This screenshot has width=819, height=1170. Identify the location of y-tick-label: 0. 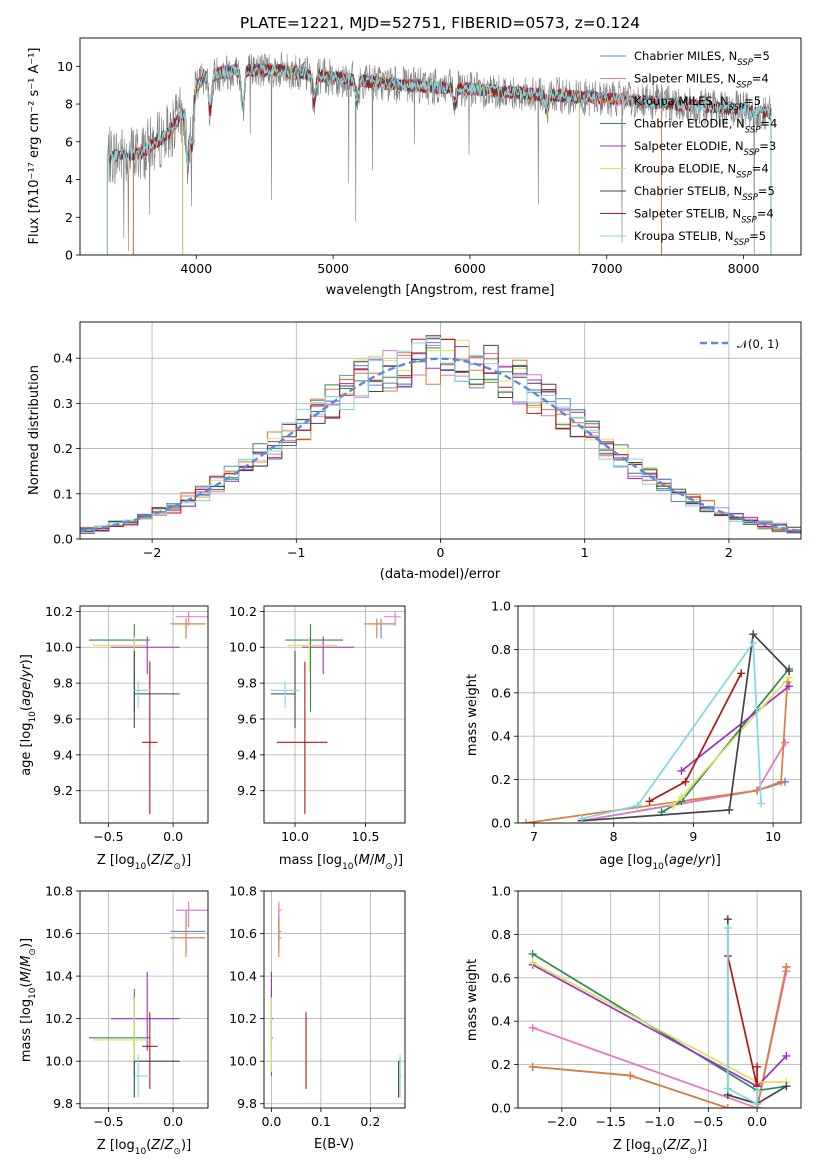
(69, 255).